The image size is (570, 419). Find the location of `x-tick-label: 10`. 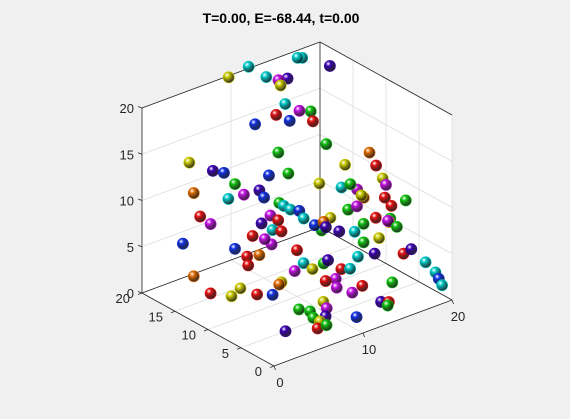

x-tick-label: 10 is located at coordinates (369, 349).